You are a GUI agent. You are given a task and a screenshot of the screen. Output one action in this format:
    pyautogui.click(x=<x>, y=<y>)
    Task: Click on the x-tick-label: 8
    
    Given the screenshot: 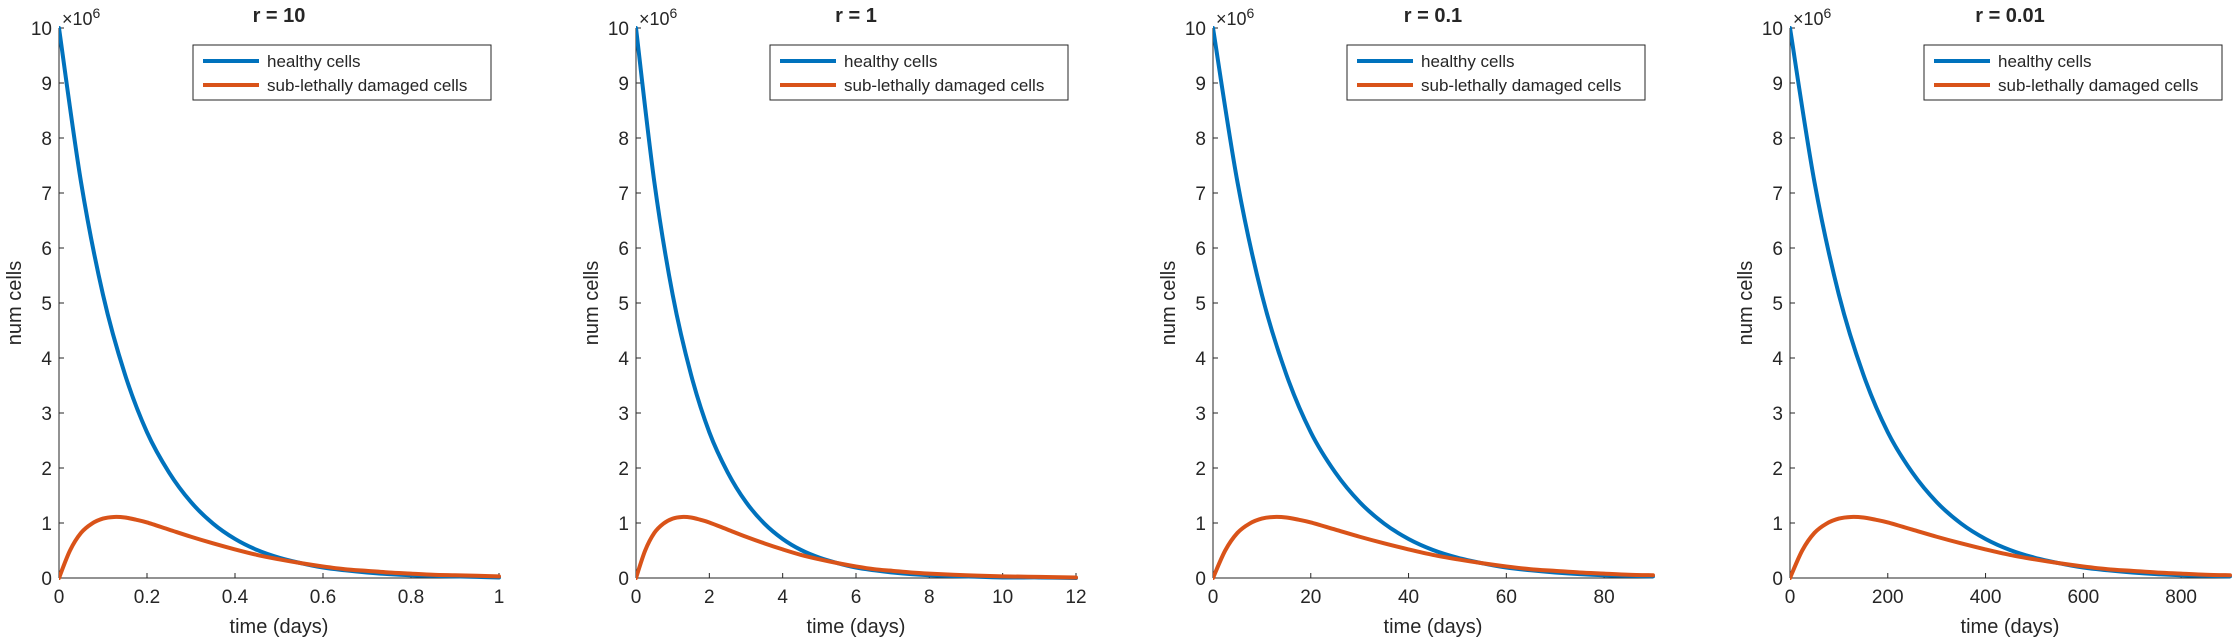 What is the action you would take?
    pyautogui.click(x=929, y=597)
    